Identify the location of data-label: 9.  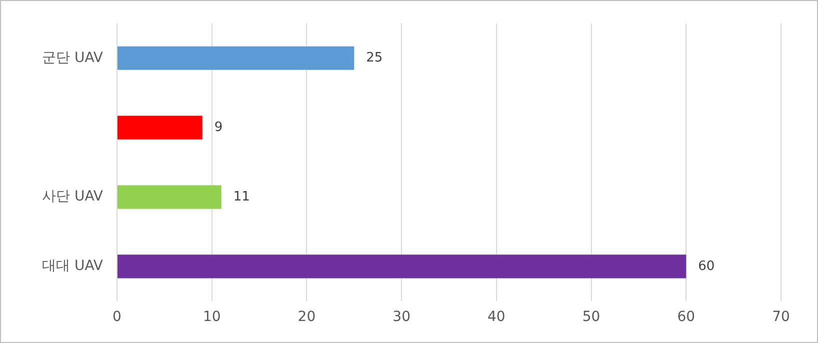
(218, 127).